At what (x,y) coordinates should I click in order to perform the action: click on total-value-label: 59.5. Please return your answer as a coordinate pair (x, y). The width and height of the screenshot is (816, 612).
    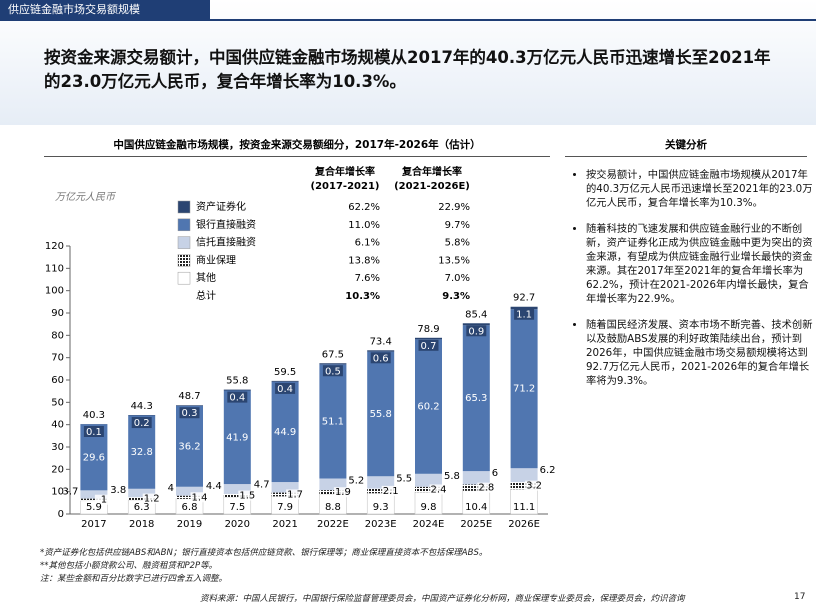
    Looking at the image, I should click on (285, 372).